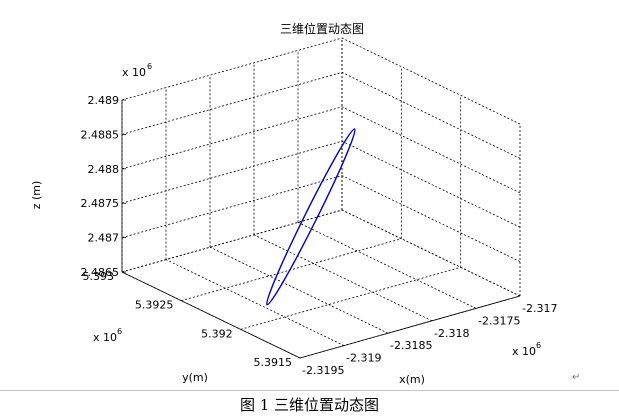 This screenshot has height=420, width=619. What do you see at coordinates (104, 238) in the screenshot?
I see `z-tick-label: 2.487` at bounding box center [104, 238].